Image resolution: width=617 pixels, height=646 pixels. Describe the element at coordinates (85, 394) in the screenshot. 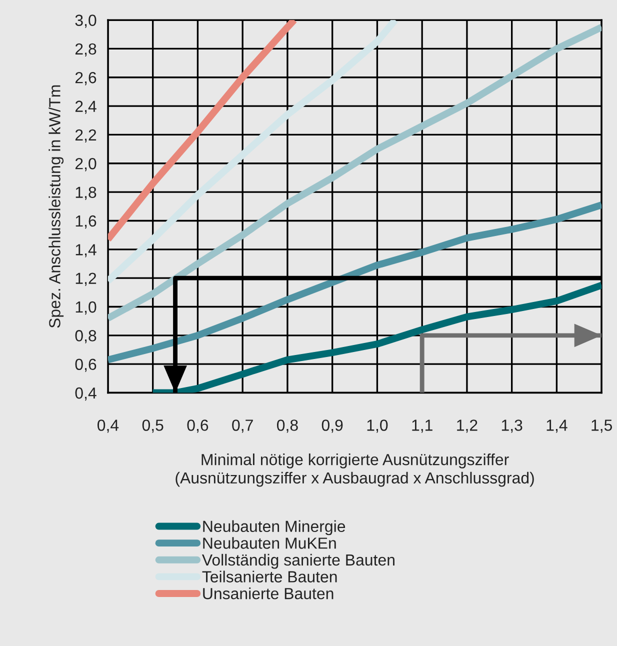

I see `y-tick-label: 0,4` at that location.